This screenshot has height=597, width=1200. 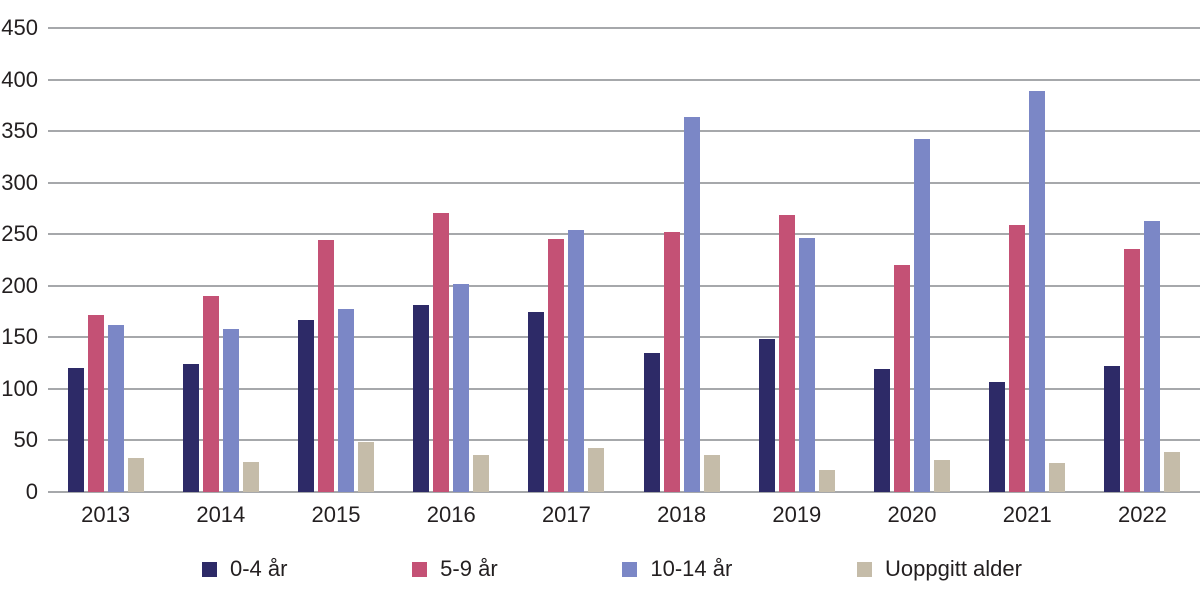 I want to click on bar-2014-0-4 år, so click(x=190, y=428).